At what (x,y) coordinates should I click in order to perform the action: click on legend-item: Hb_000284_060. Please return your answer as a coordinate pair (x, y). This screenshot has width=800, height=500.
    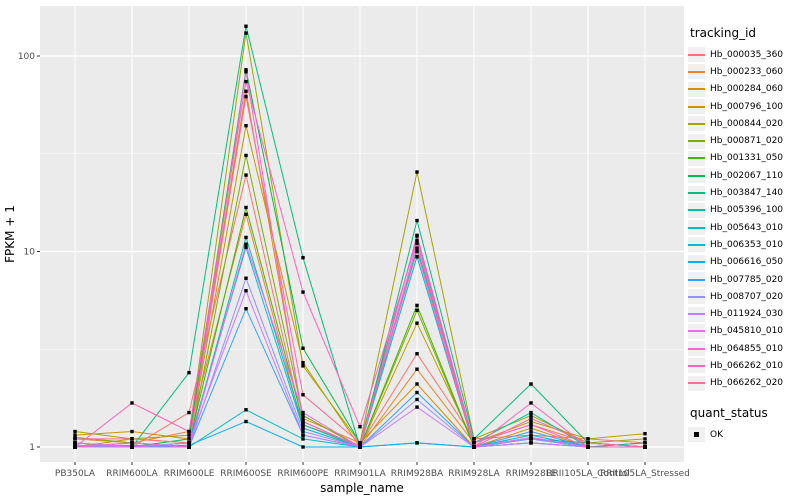
    Looking at the image, I should click on (744, 89).